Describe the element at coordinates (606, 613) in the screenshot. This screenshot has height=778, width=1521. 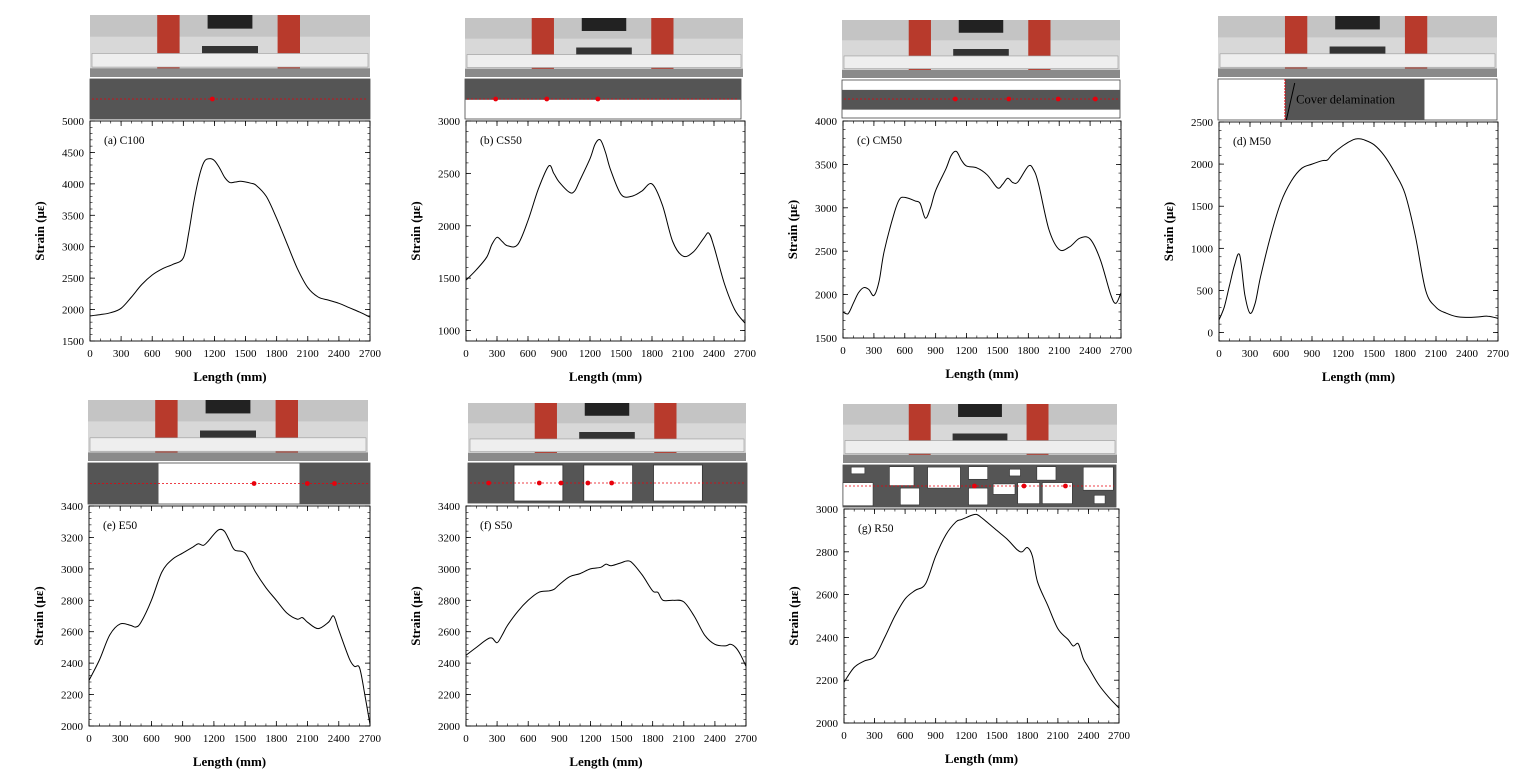
I see `strain-curve-f` at that location.